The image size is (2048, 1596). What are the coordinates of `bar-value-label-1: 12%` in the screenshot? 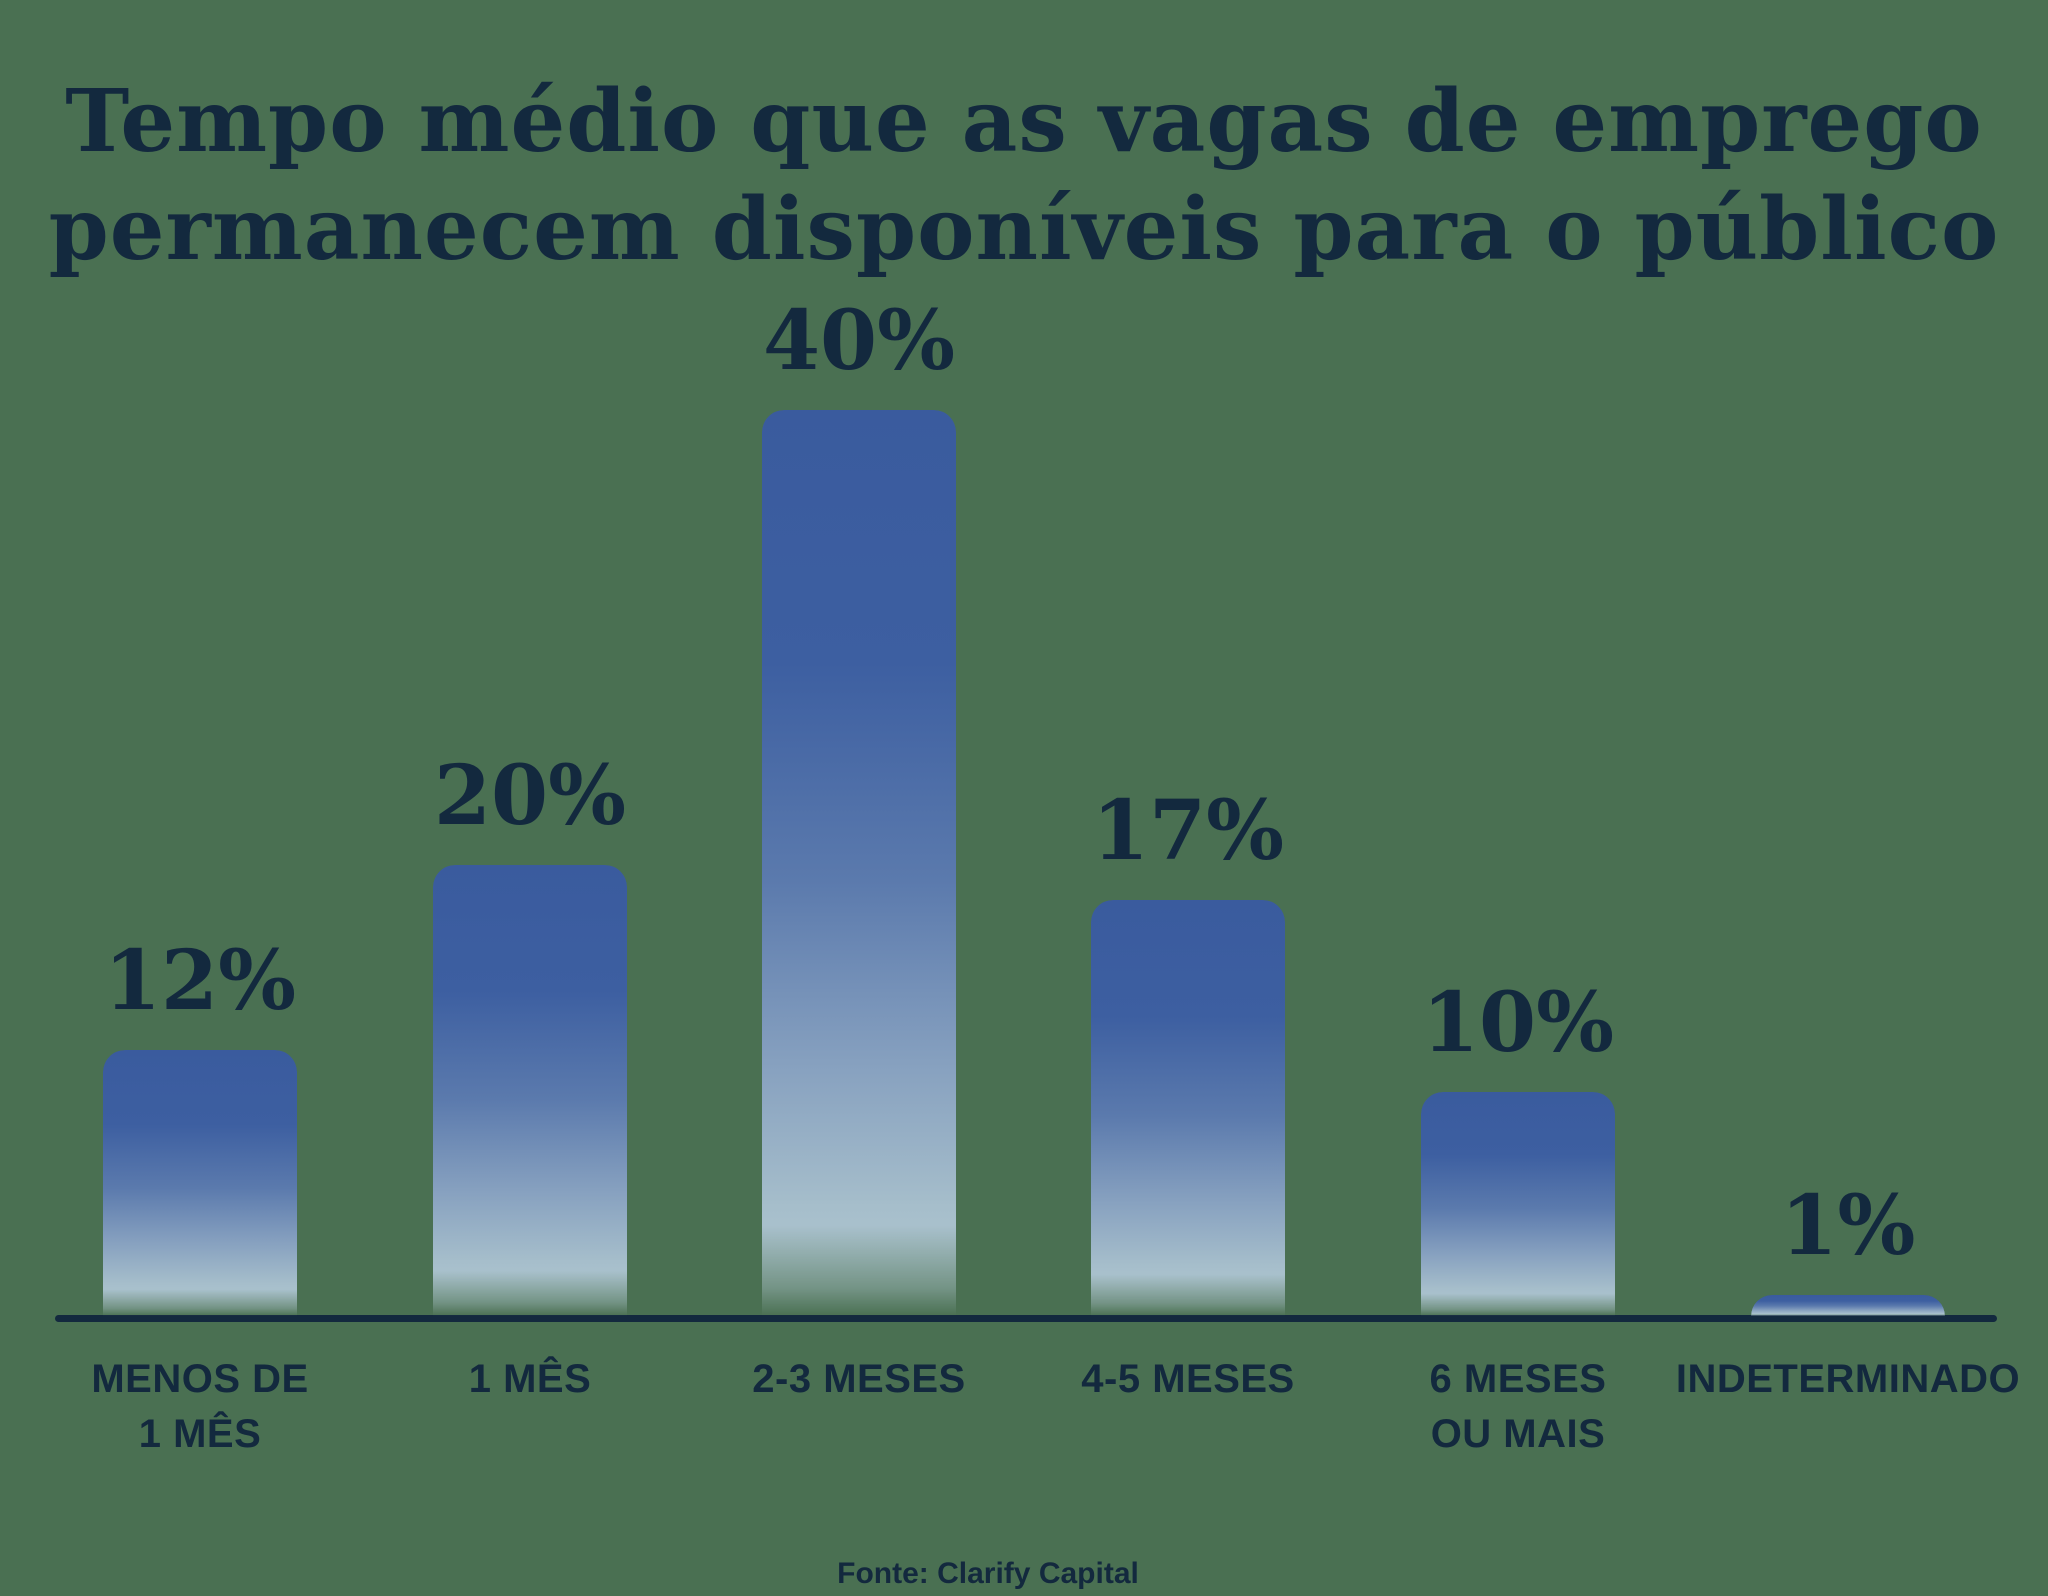 It's located at (200, 981).